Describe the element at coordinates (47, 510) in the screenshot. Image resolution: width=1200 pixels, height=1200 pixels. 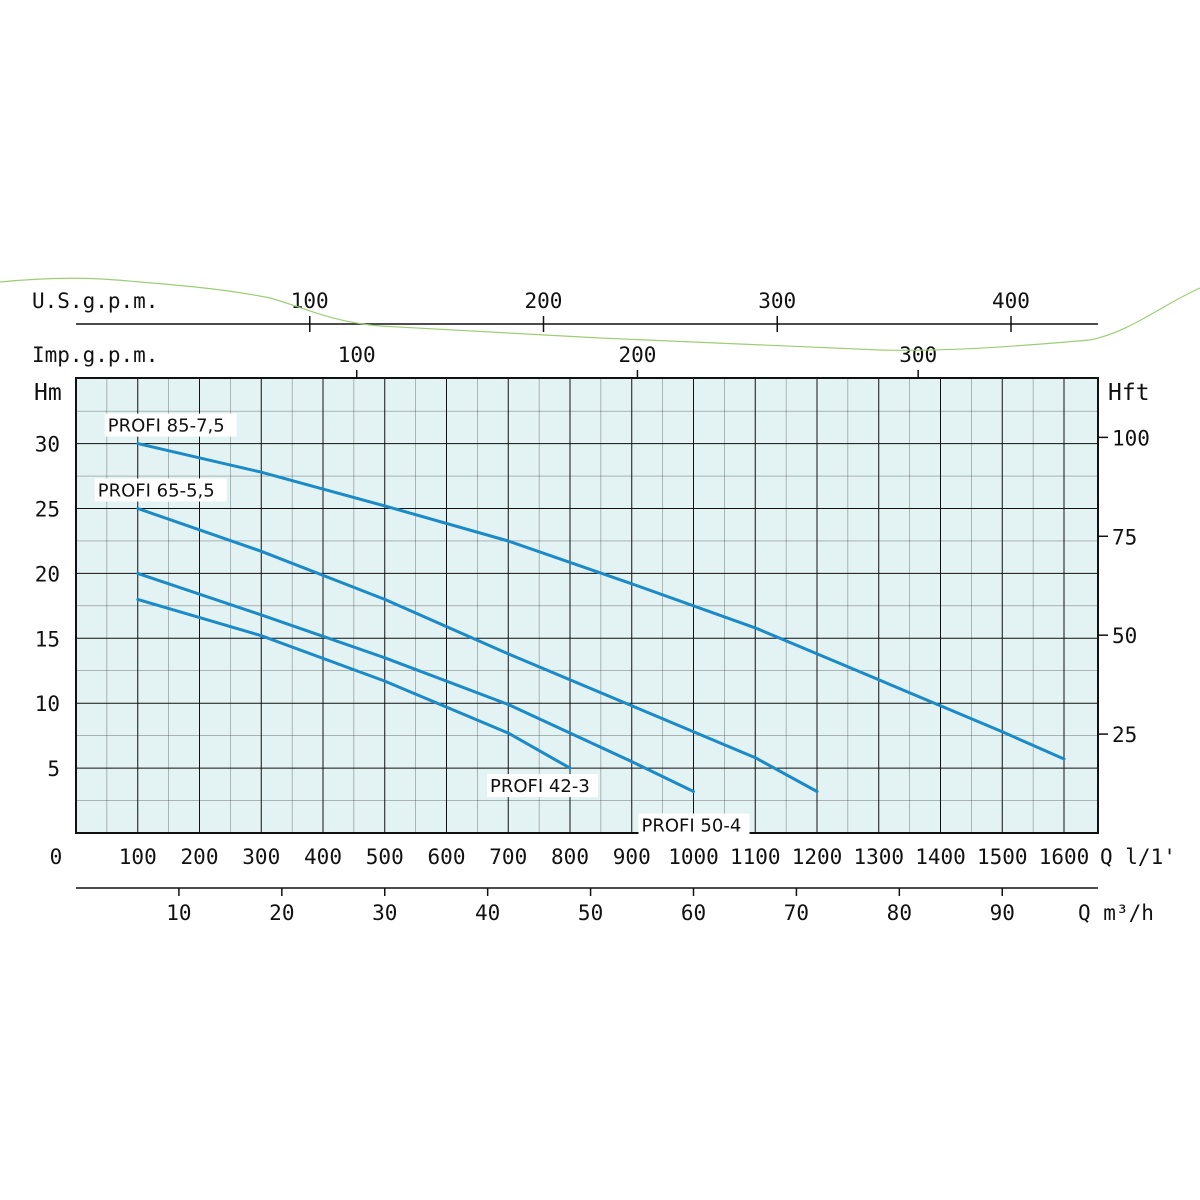
I see `left-tick-label: 25` at that location.